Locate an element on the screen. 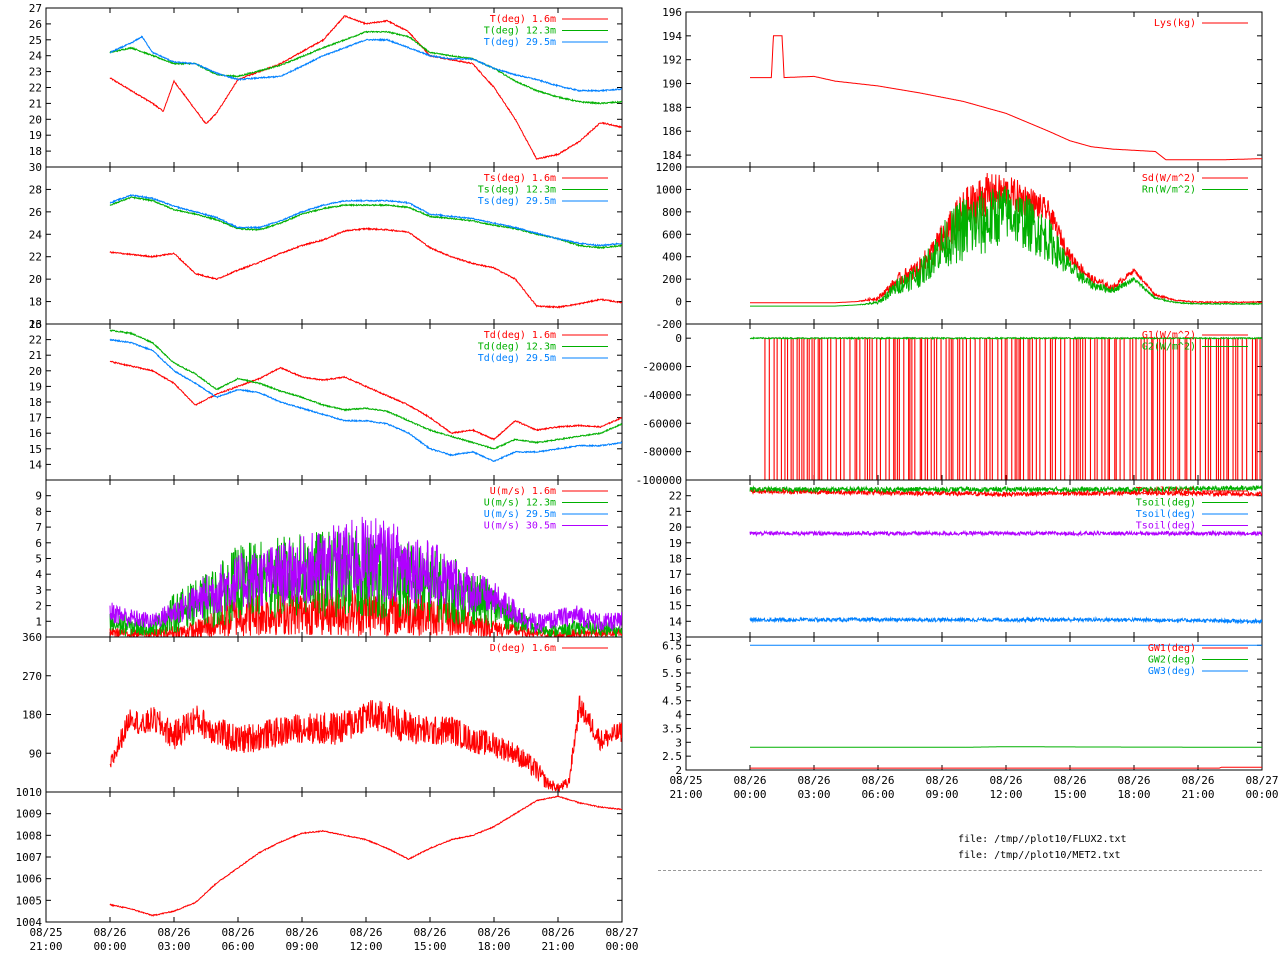 The image size is (1280, 960). legend-label: Ts(deg) 29.5m is located at coordinates (517, 201).